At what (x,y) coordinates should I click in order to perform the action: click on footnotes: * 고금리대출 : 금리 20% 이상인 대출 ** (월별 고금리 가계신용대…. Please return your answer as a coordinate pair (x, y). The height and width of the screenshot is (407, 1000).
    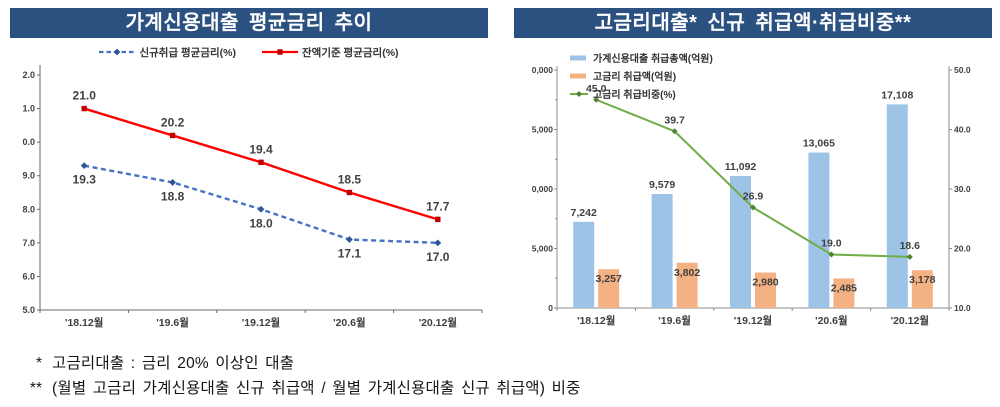
    Looking at the image, I should click on (500, 376).